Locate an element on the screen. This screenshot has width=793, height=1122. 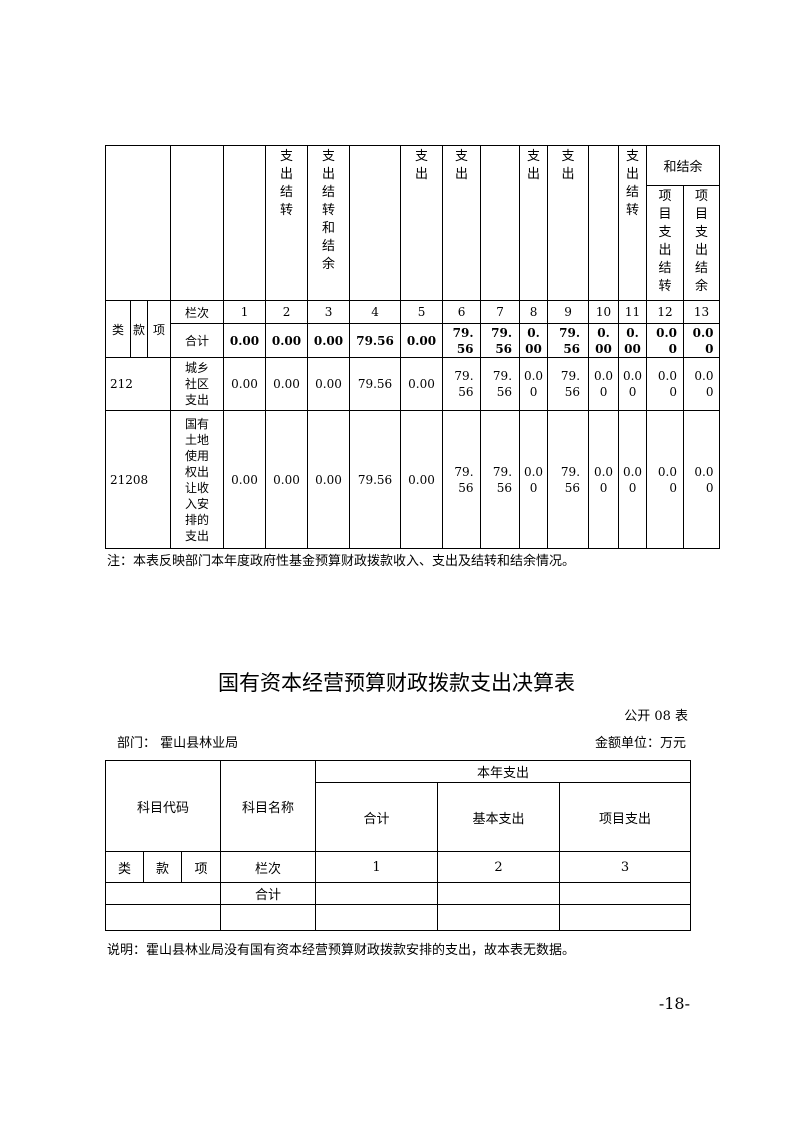
header-blank is located at coordinates (138, 223).